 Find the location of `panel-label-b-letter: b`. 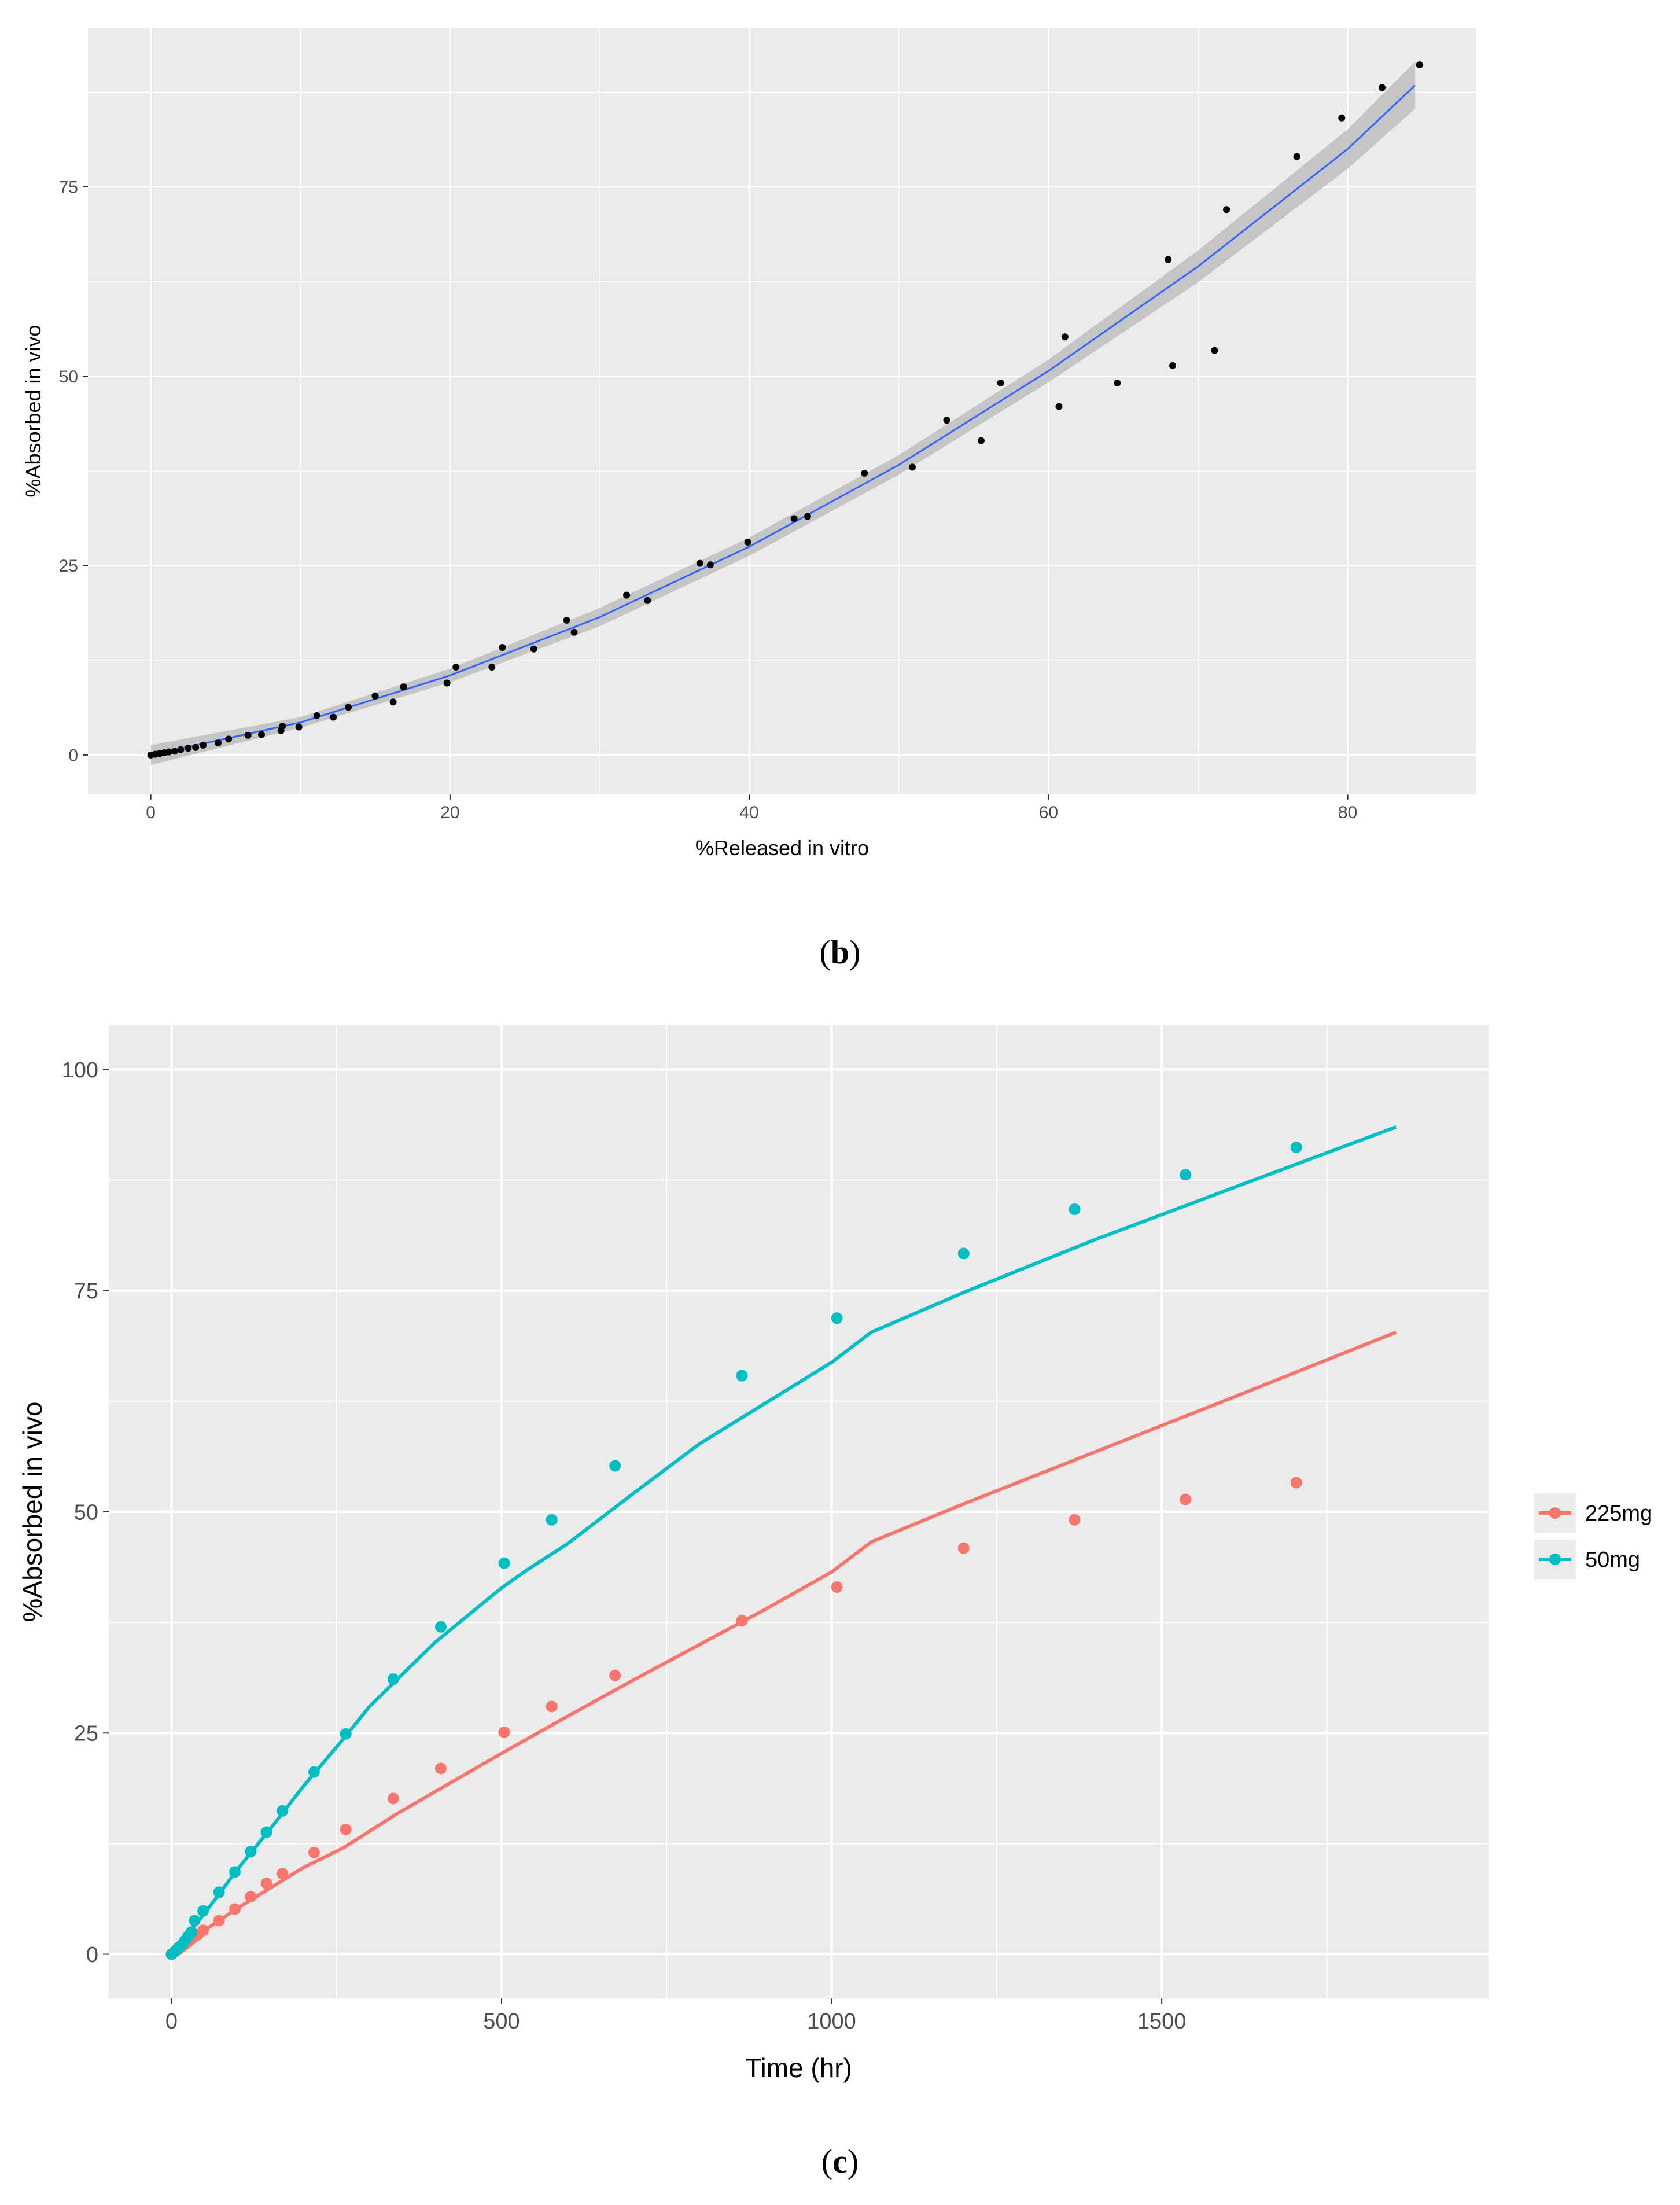

panel-label-b-letter: b is located at coordinates (840, 952).